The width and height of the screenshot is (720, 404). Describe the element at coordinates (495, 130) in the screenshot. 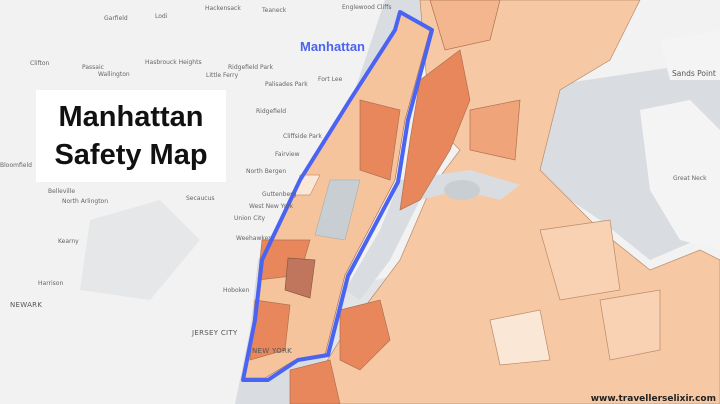

I see `bronx-mid-risk` at that location.